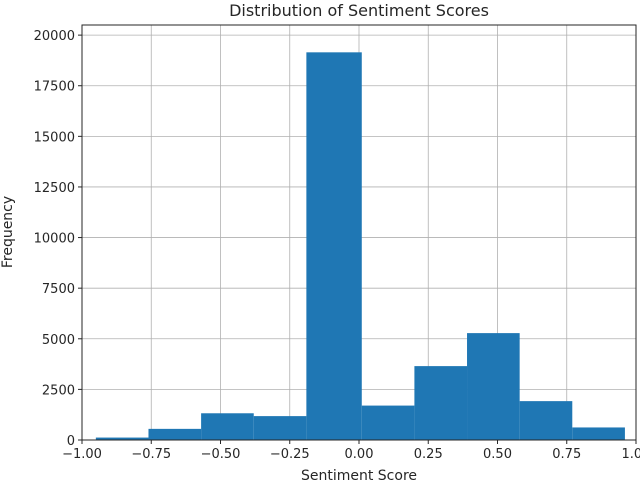  I want to click on y-tick-label: 20000, so click(54, 36).